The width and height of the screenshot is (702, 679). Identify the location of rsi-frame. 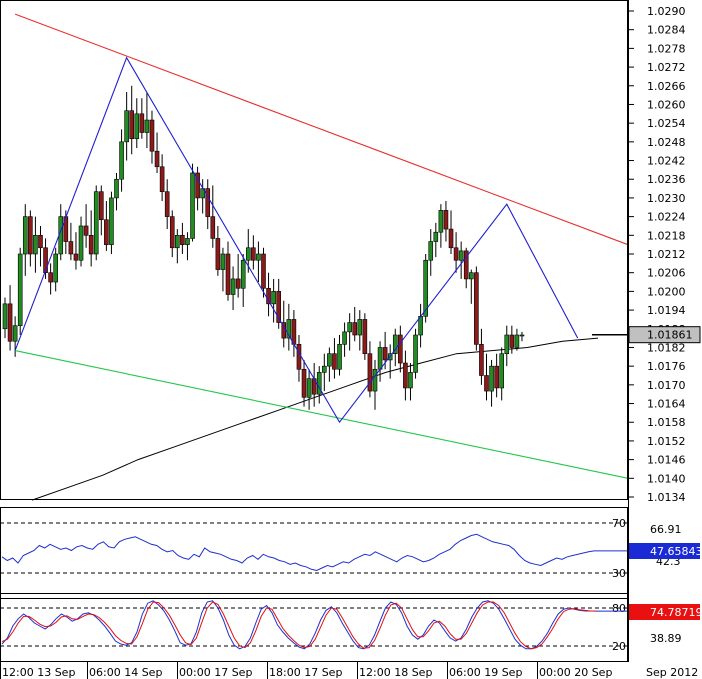
(314, 553).